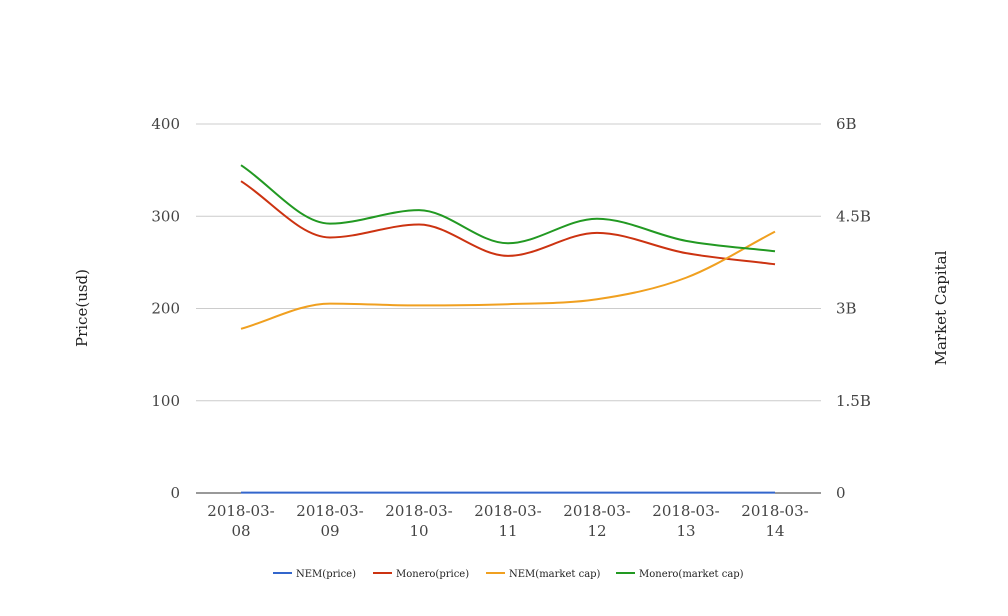  Describe the element at coordinates (853, 401) in the screenshot. I see `y-tick-label-right: 1.5B` at that location.